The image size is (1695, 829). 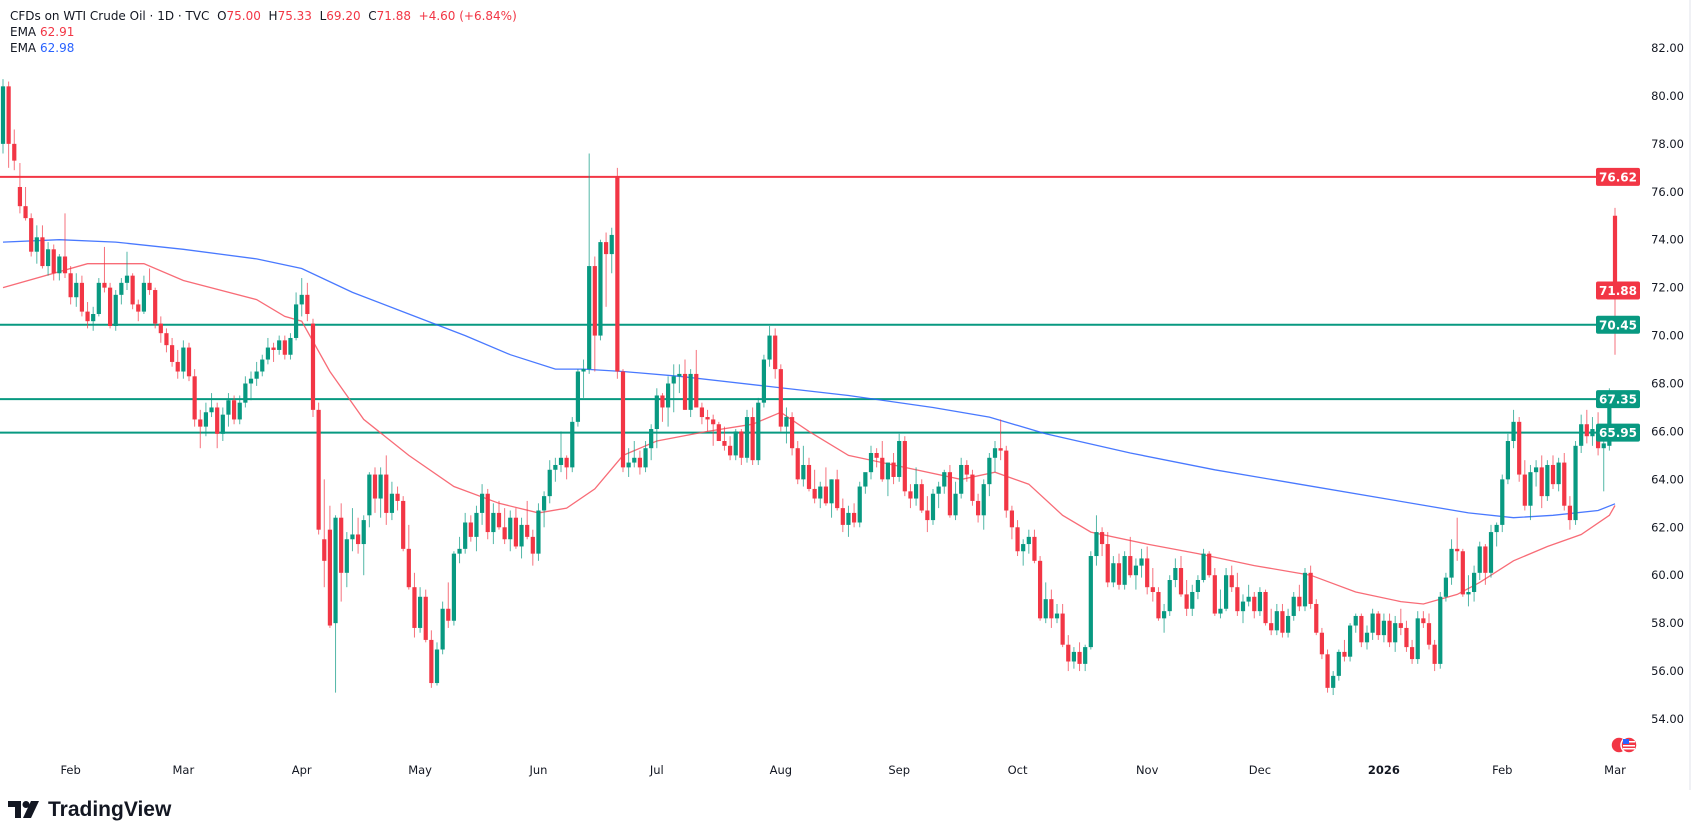 What do you see at coordinates (1667, 671) in the screenshot?
I see `price-tick-label: 56.00` at bounding box center [1667, 671].